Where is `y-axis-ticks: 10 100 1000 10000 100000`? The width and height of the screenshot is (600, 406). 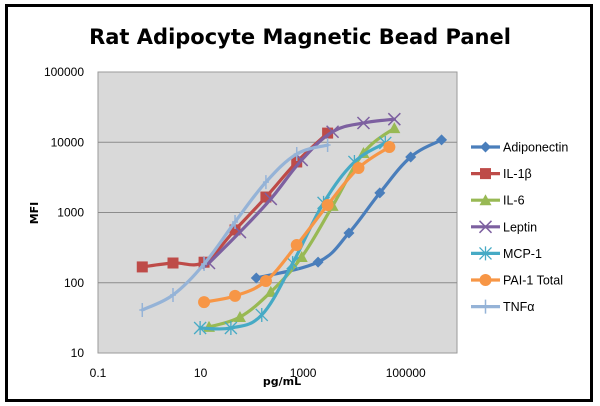
y-axis-ticks: 10 100 1000 10000 100000 is located at coordinates (64, 212).